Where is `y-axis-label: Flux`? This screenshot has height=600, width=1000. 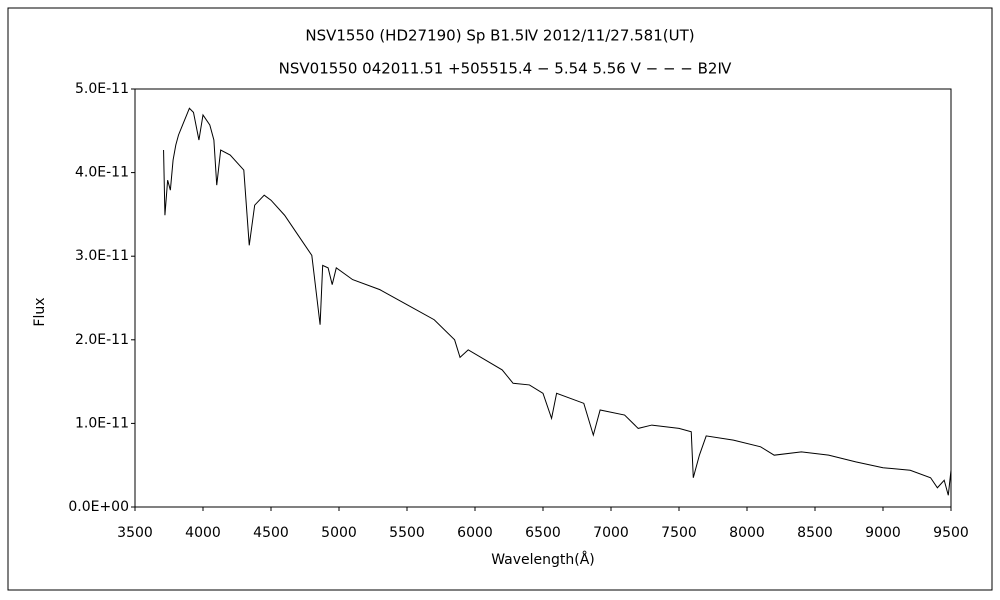 y-axis-label: Flux is located at coordinates (40, 311).